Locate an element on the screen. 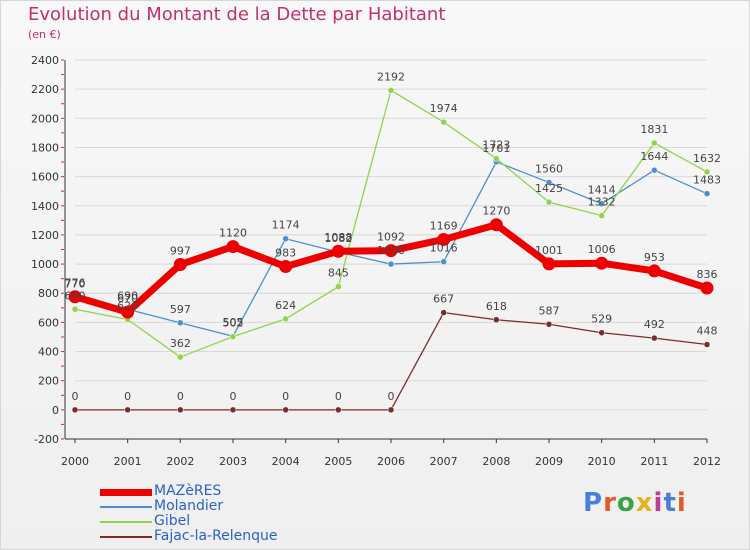 The image size is (750, 550). data-label: 776 is located at coordinates (75, 283).